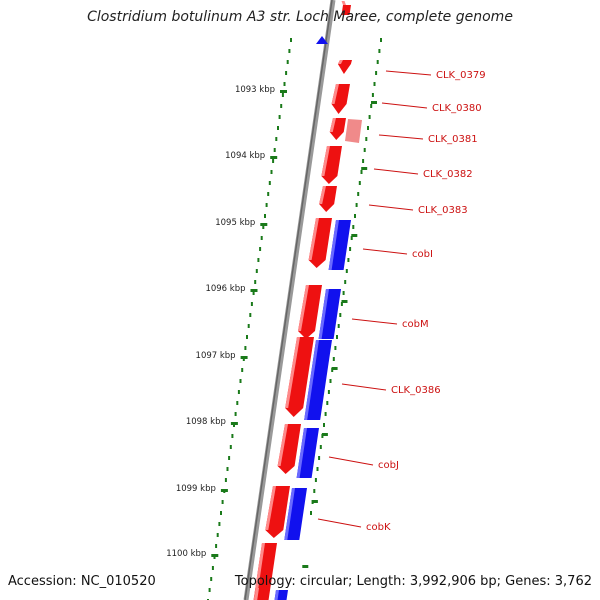  What do you see at coordinates (322, 40) in the screenshot?
I see `reverse-gene-arrow` at bounding box center [322, 40].